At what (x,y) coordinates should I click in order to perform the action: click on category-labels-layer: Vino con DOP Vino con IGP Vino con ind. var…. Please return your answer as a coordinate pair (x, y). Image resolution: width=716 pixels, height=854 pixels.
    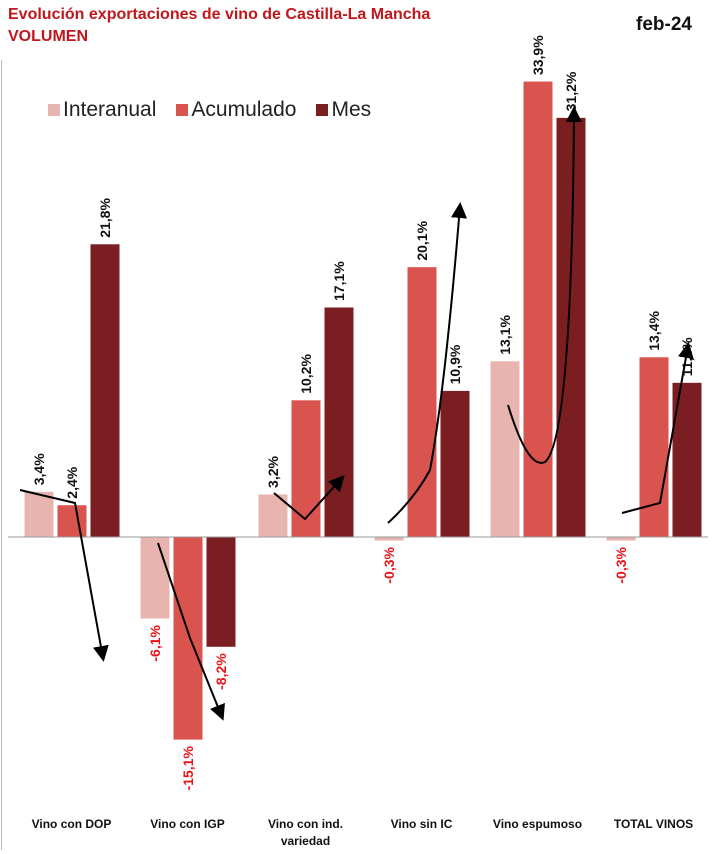
    Looking at the image, I should click on (363, 832).